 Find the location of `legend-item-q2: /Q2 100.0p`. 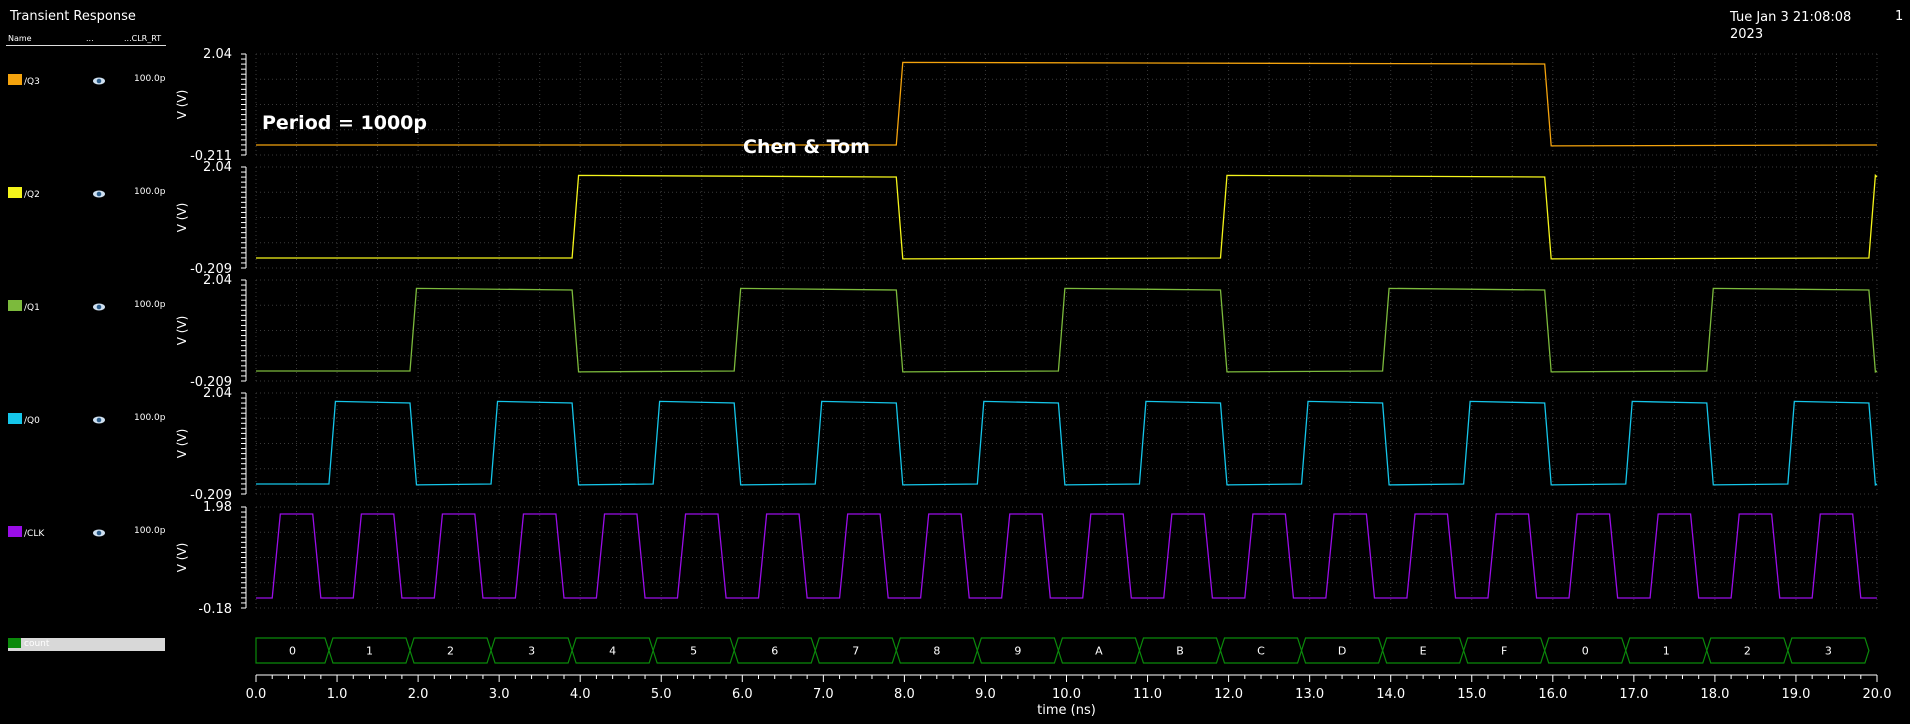

legend-item-q2: /Q2 100.0p is located at coordinates (87, 194).